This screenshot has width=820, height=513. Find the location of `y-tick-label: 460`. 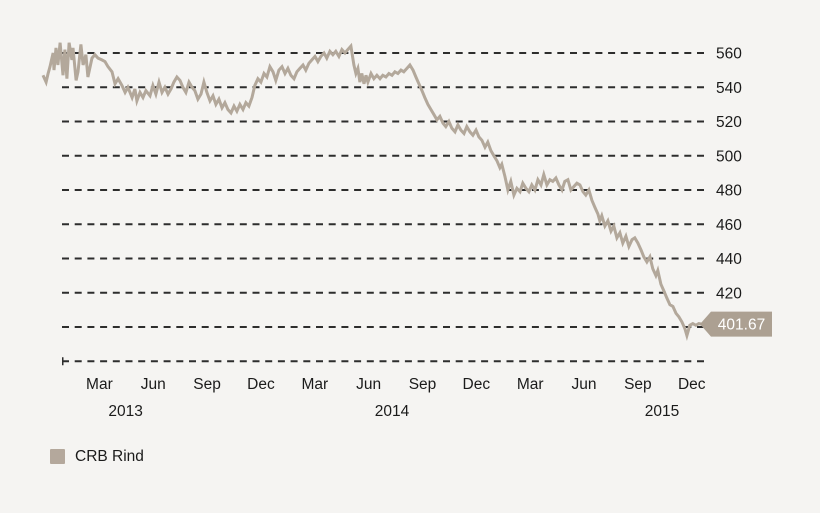

y-tick-label: 460 is located at coordinates (729, 225).